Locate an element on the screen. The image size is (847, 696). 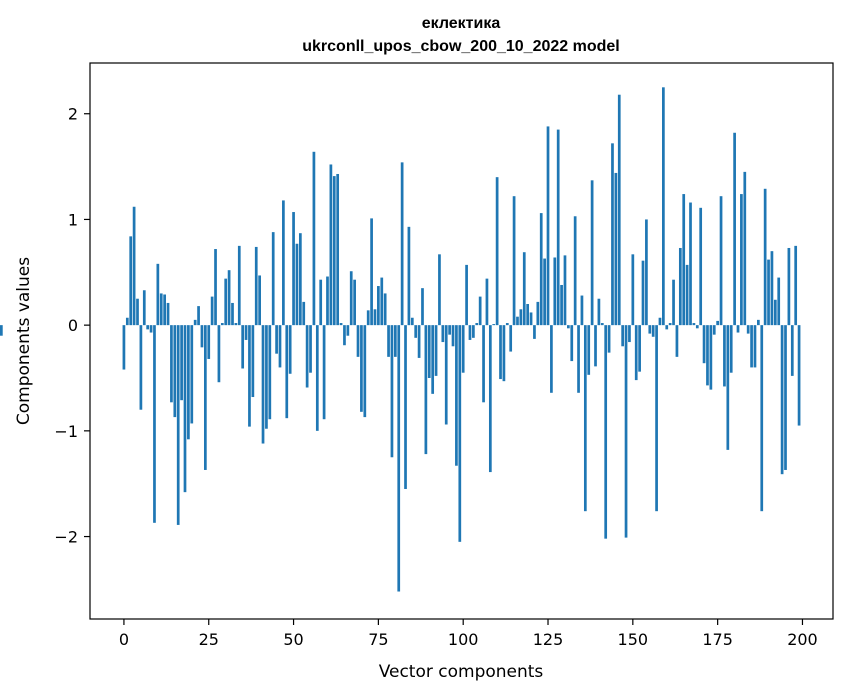
x-tick-label: 100 is located at coordinates (463, 639).